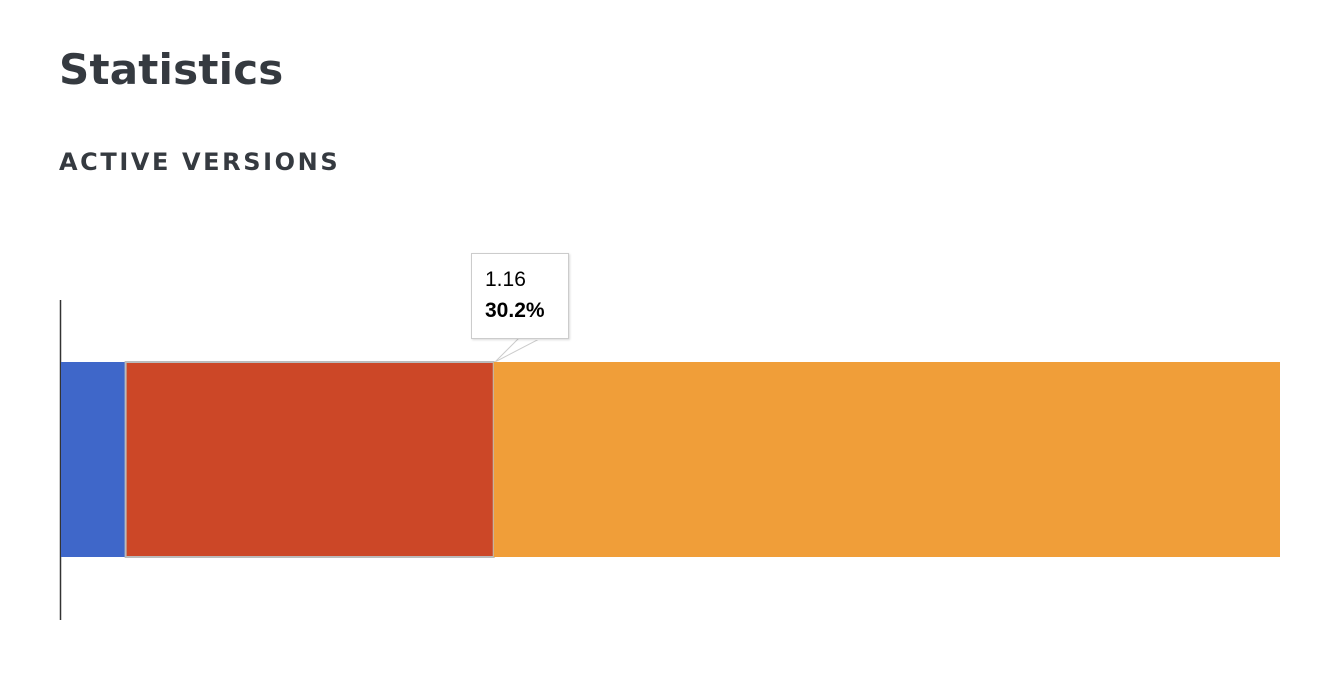 This screenshot has height=688, width=1326. Describe the element at coordinates (520, 296) in the screenshot. I see `chart-tooltip: 1.16 30.2%` at that location.